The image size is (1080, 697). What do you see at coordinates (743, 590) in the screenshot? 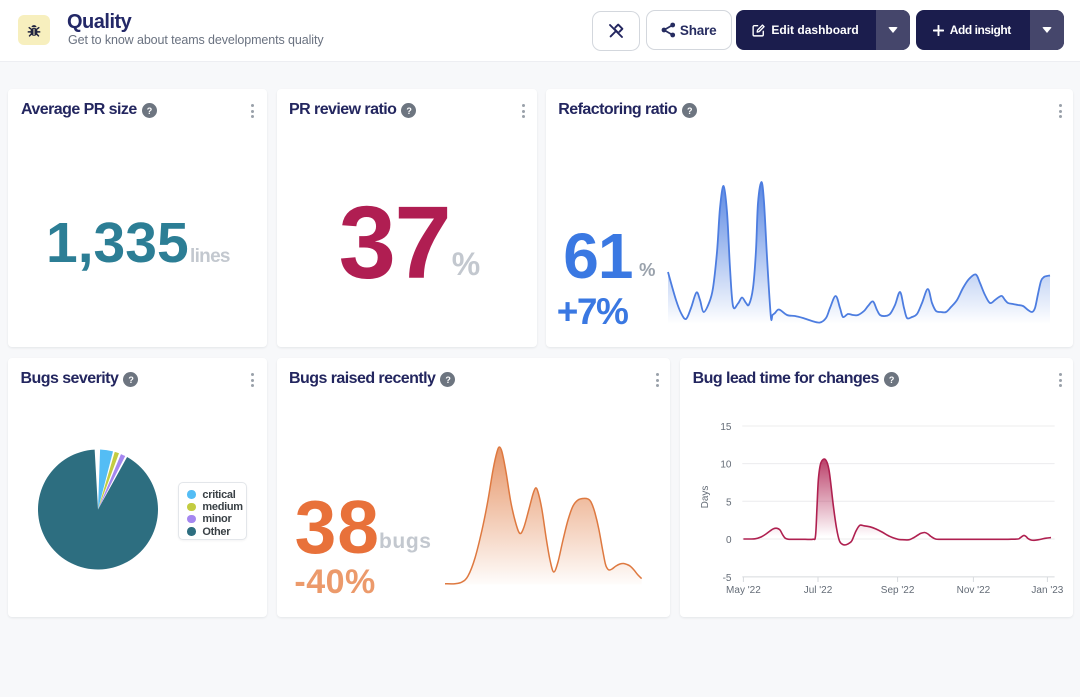
I see `svg-text: May '22` at bounding box center [743, 590].